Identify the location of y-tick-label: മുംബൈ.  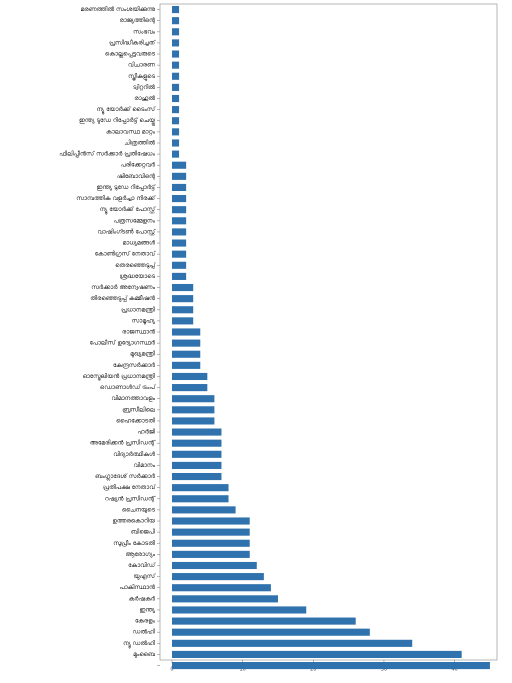
(144, 654).